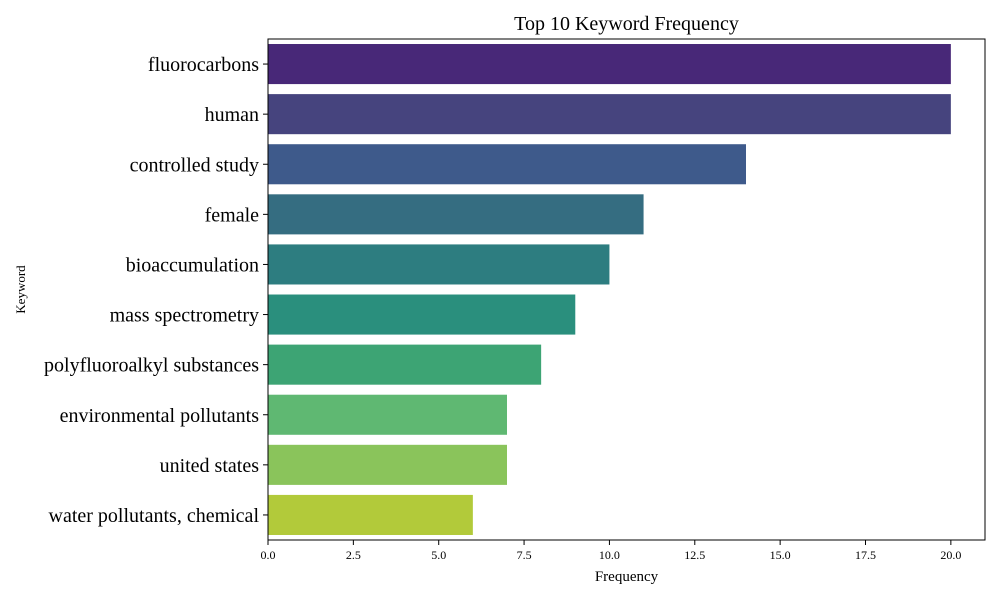 The image size is (1000, 600). What do you see at coordinates (387, 464) in the screenshot?
I see `bar-united-states` at bounding box center [387, 464].